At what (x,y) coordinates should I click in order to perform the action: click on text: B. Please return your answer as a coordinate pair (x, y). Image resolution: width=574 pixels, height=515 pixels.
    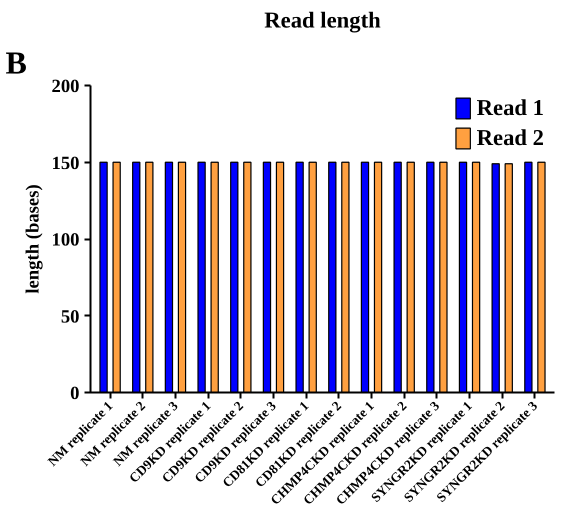
    Looking at the image, I should click on (16, 62).